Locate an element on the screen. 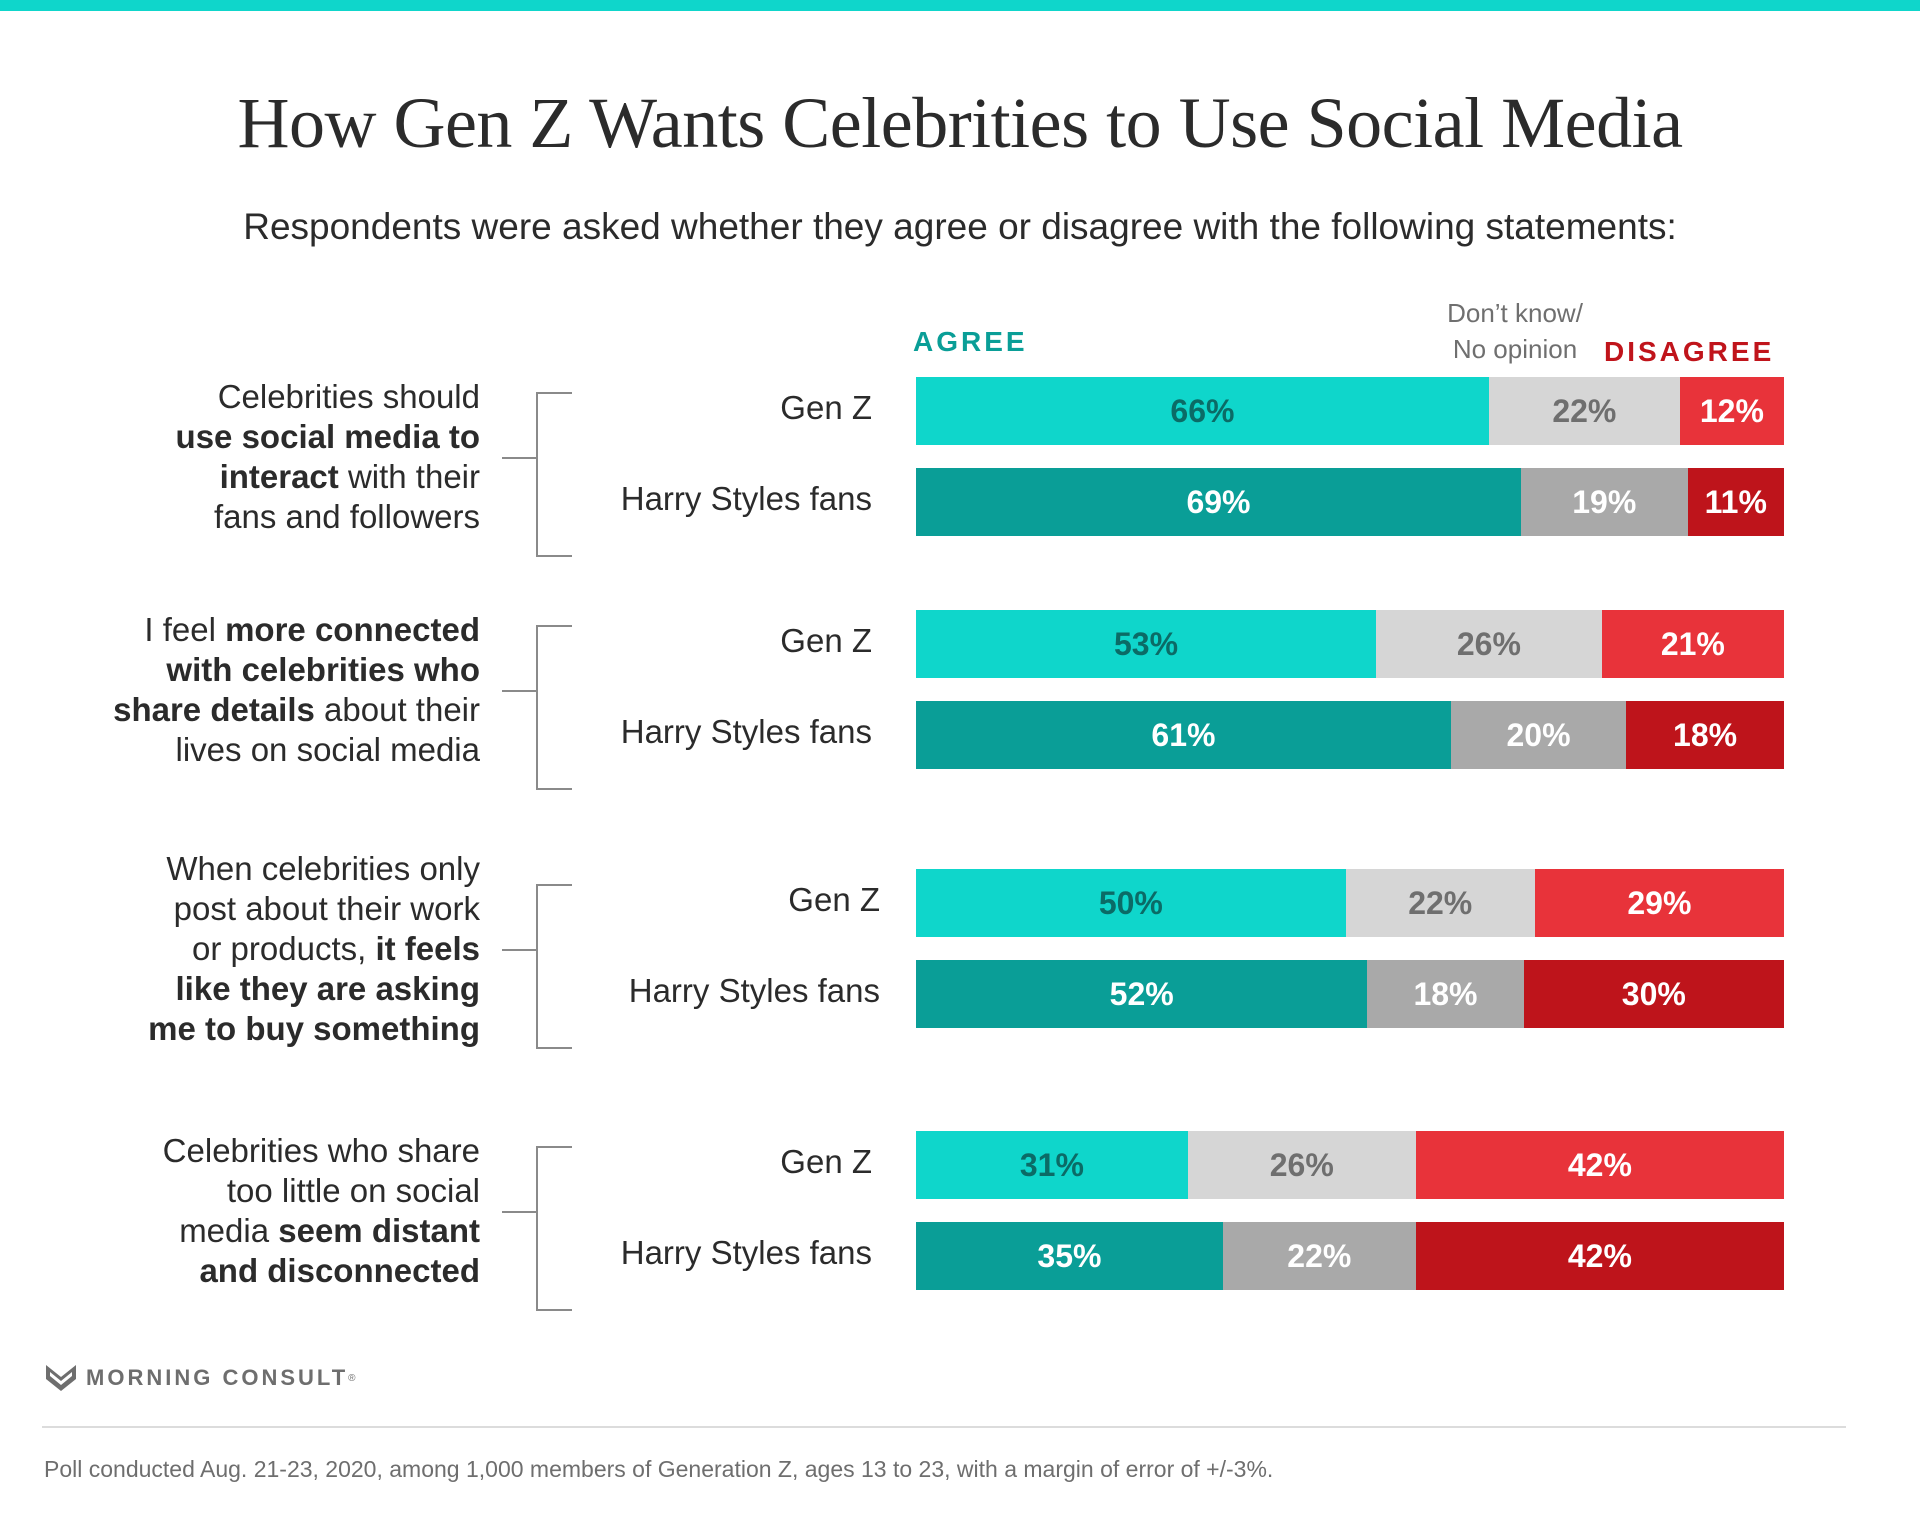 This screenshot has height=1536, width=1920. bar-segment-disagree: 12% is located at coordinates (1731, 411).